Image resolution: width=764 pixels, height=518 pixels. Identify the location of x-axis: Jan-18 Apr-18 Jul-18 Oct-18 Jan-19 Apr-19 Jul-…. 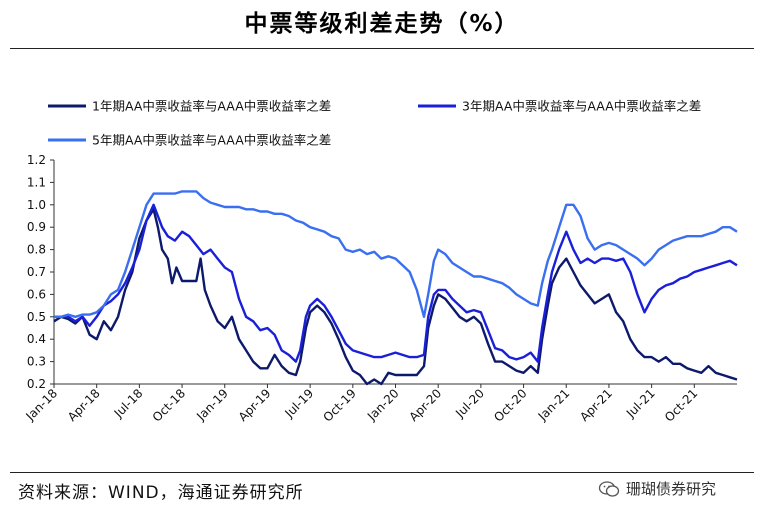
(380, 404).